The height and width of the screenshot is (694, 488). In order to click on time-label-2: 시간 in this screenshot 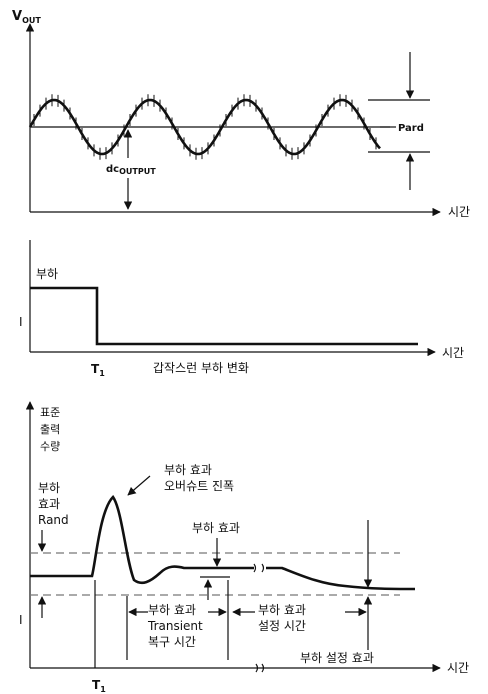, I will do `click(453, 353)`.